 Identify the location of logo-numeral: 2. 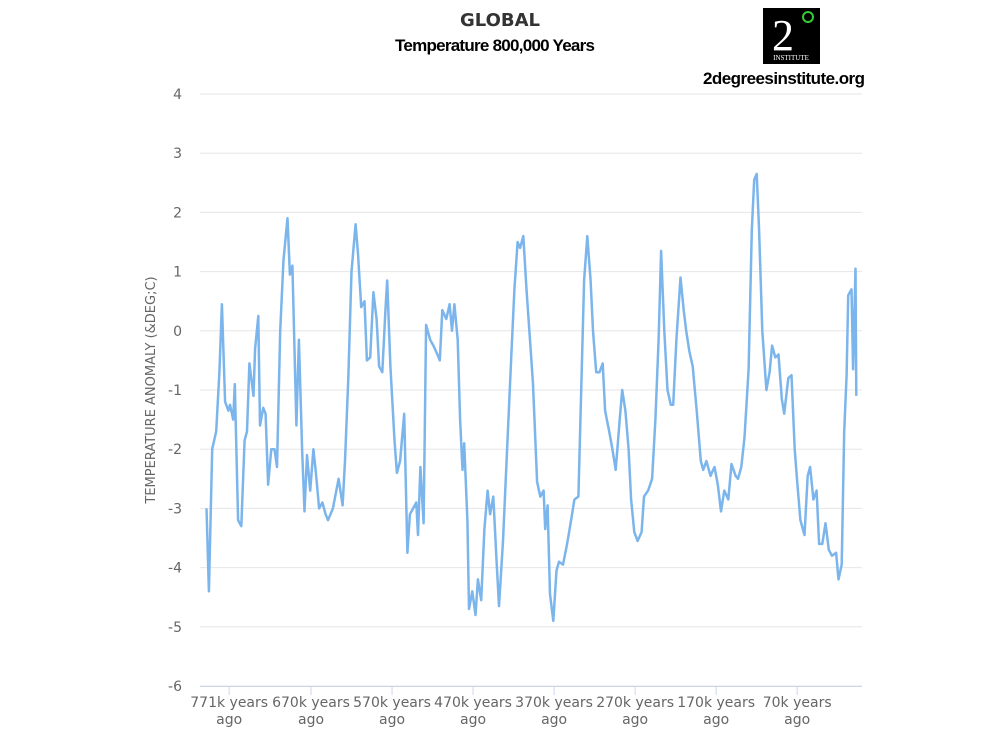
(783, 35).